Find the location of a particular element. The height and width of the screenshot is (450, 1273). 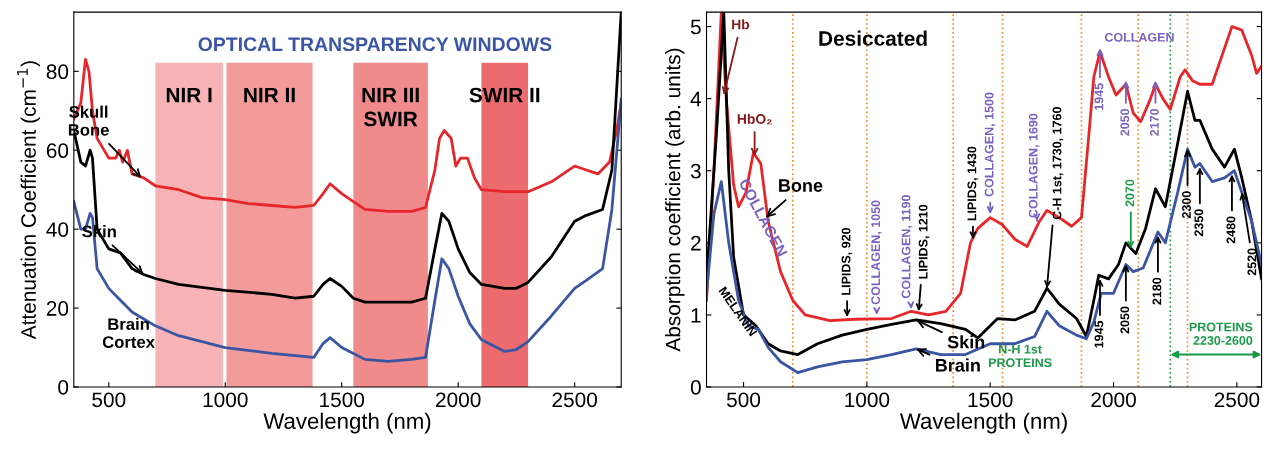

annotation: Brain Cortex is located at coordinates (128, 332).